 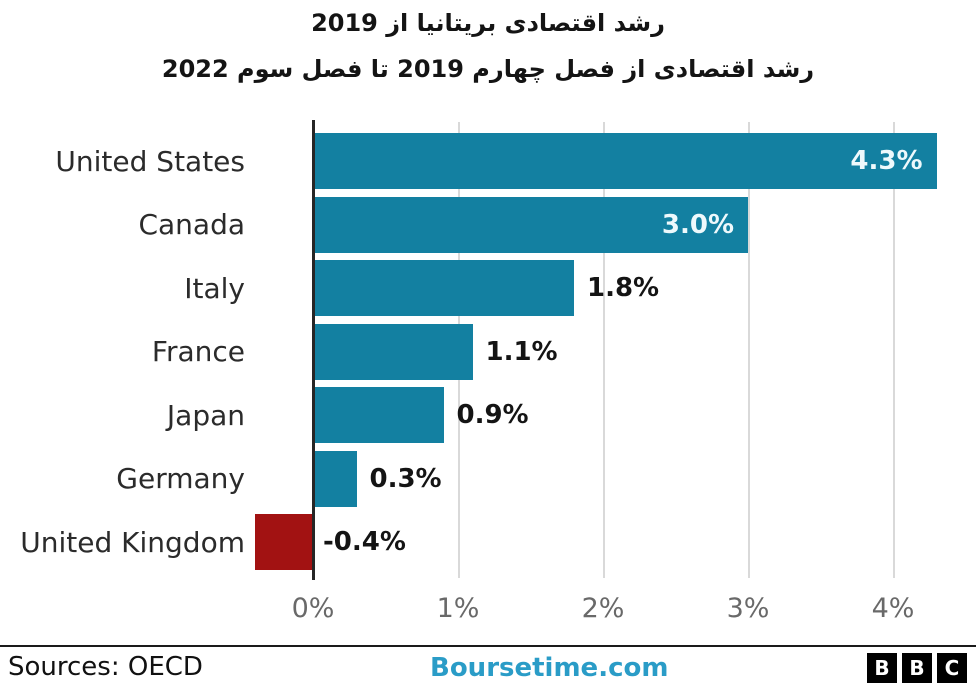 I want to click on bar-row: France 1.1%, so click(x=488, y=351).